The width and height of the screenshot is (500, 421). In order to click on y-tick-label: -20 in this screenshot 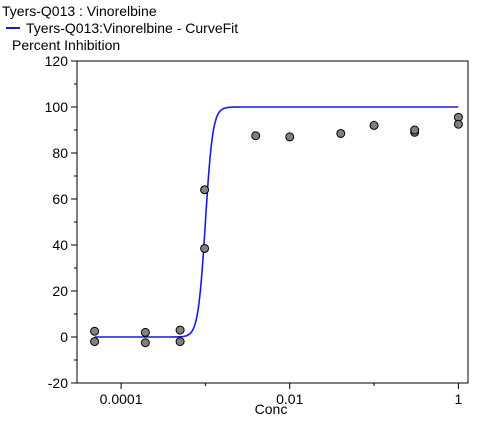, I will do `click(58, 383)`.